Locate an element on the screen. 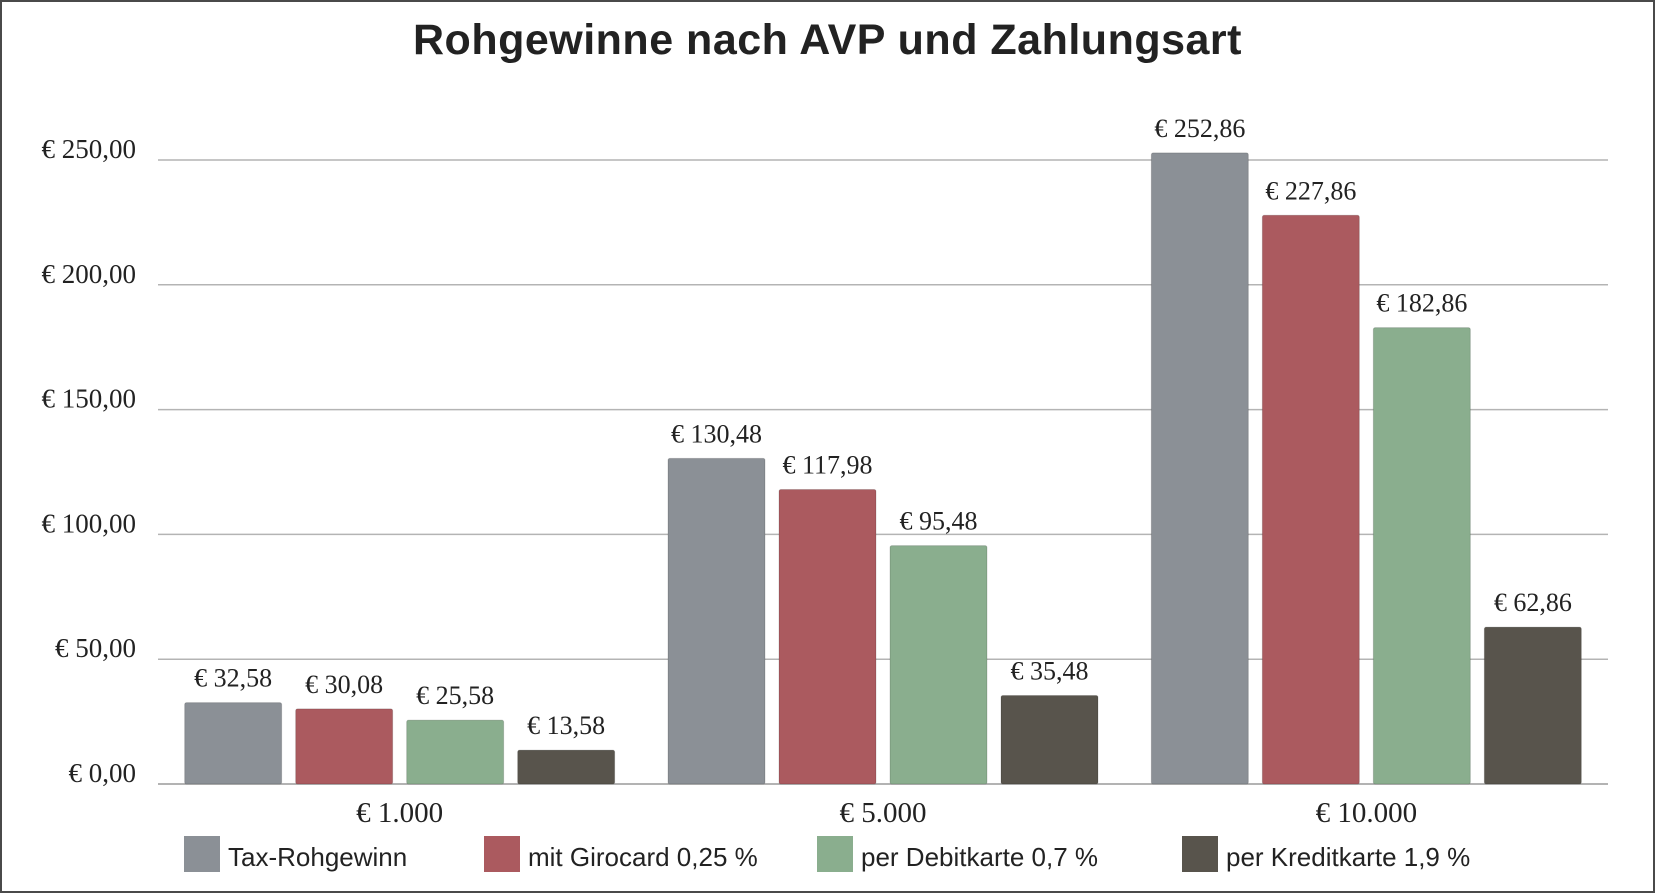 The height and width of the screenshot is (893, 1655). data-label: € 32,58 is located at coordinates (233, 678).